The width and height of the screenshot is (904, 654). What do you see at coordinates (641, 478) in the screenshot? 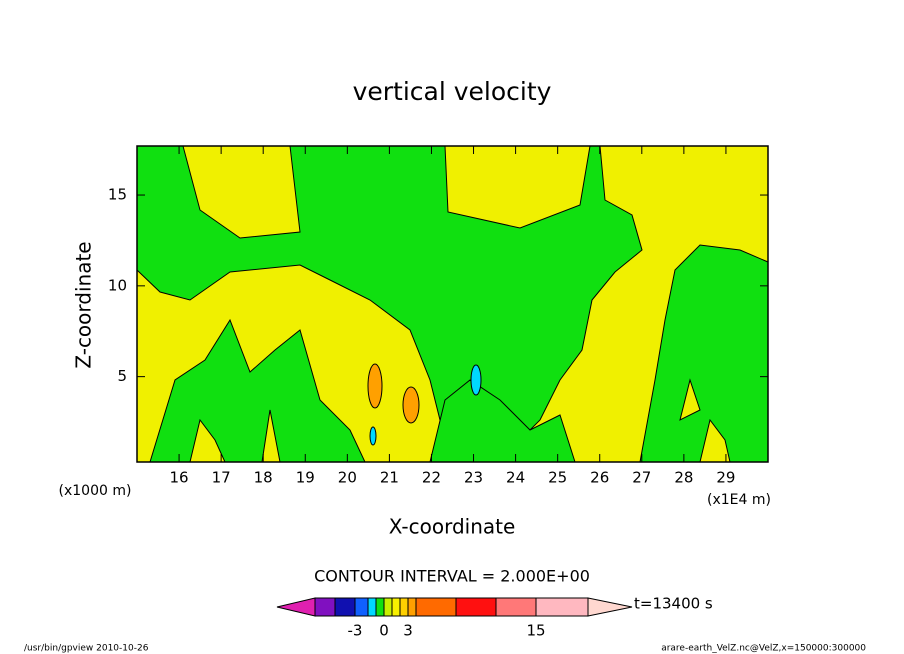
I see `x-tick-label: 27` at bounding box center [641, 478].